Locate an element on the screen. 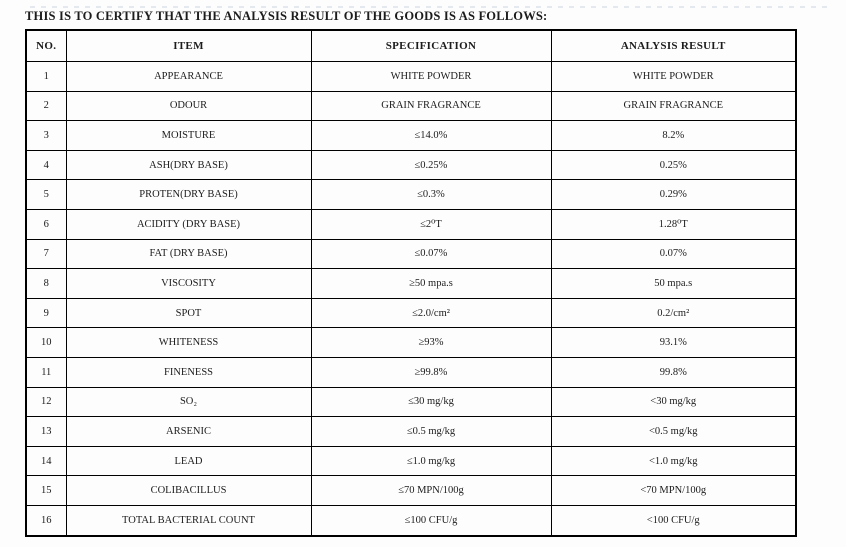  cell-no: 7 is located at coordinates (46, 254).